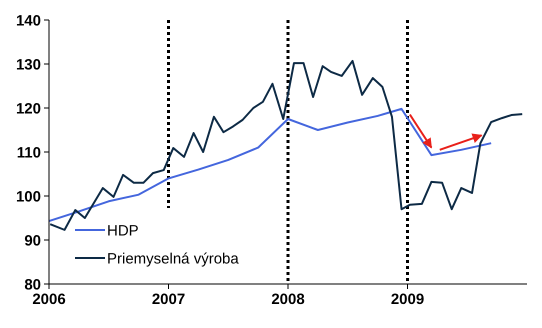 The height and width of the screenshot is (328, 542). What do you see at coordinates (173, 259) in the screenshot?
I see `legend-label: Priemyselná výroba` at bounding box center [173, 259].